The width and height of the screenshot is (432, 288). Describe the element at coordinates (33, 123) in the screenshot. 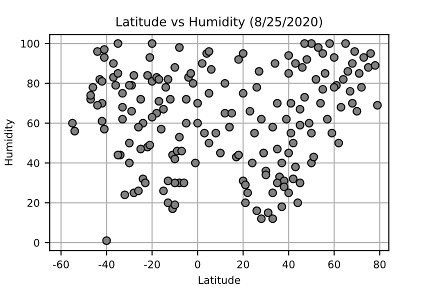

I see `y-tick-label: 60` at that location.